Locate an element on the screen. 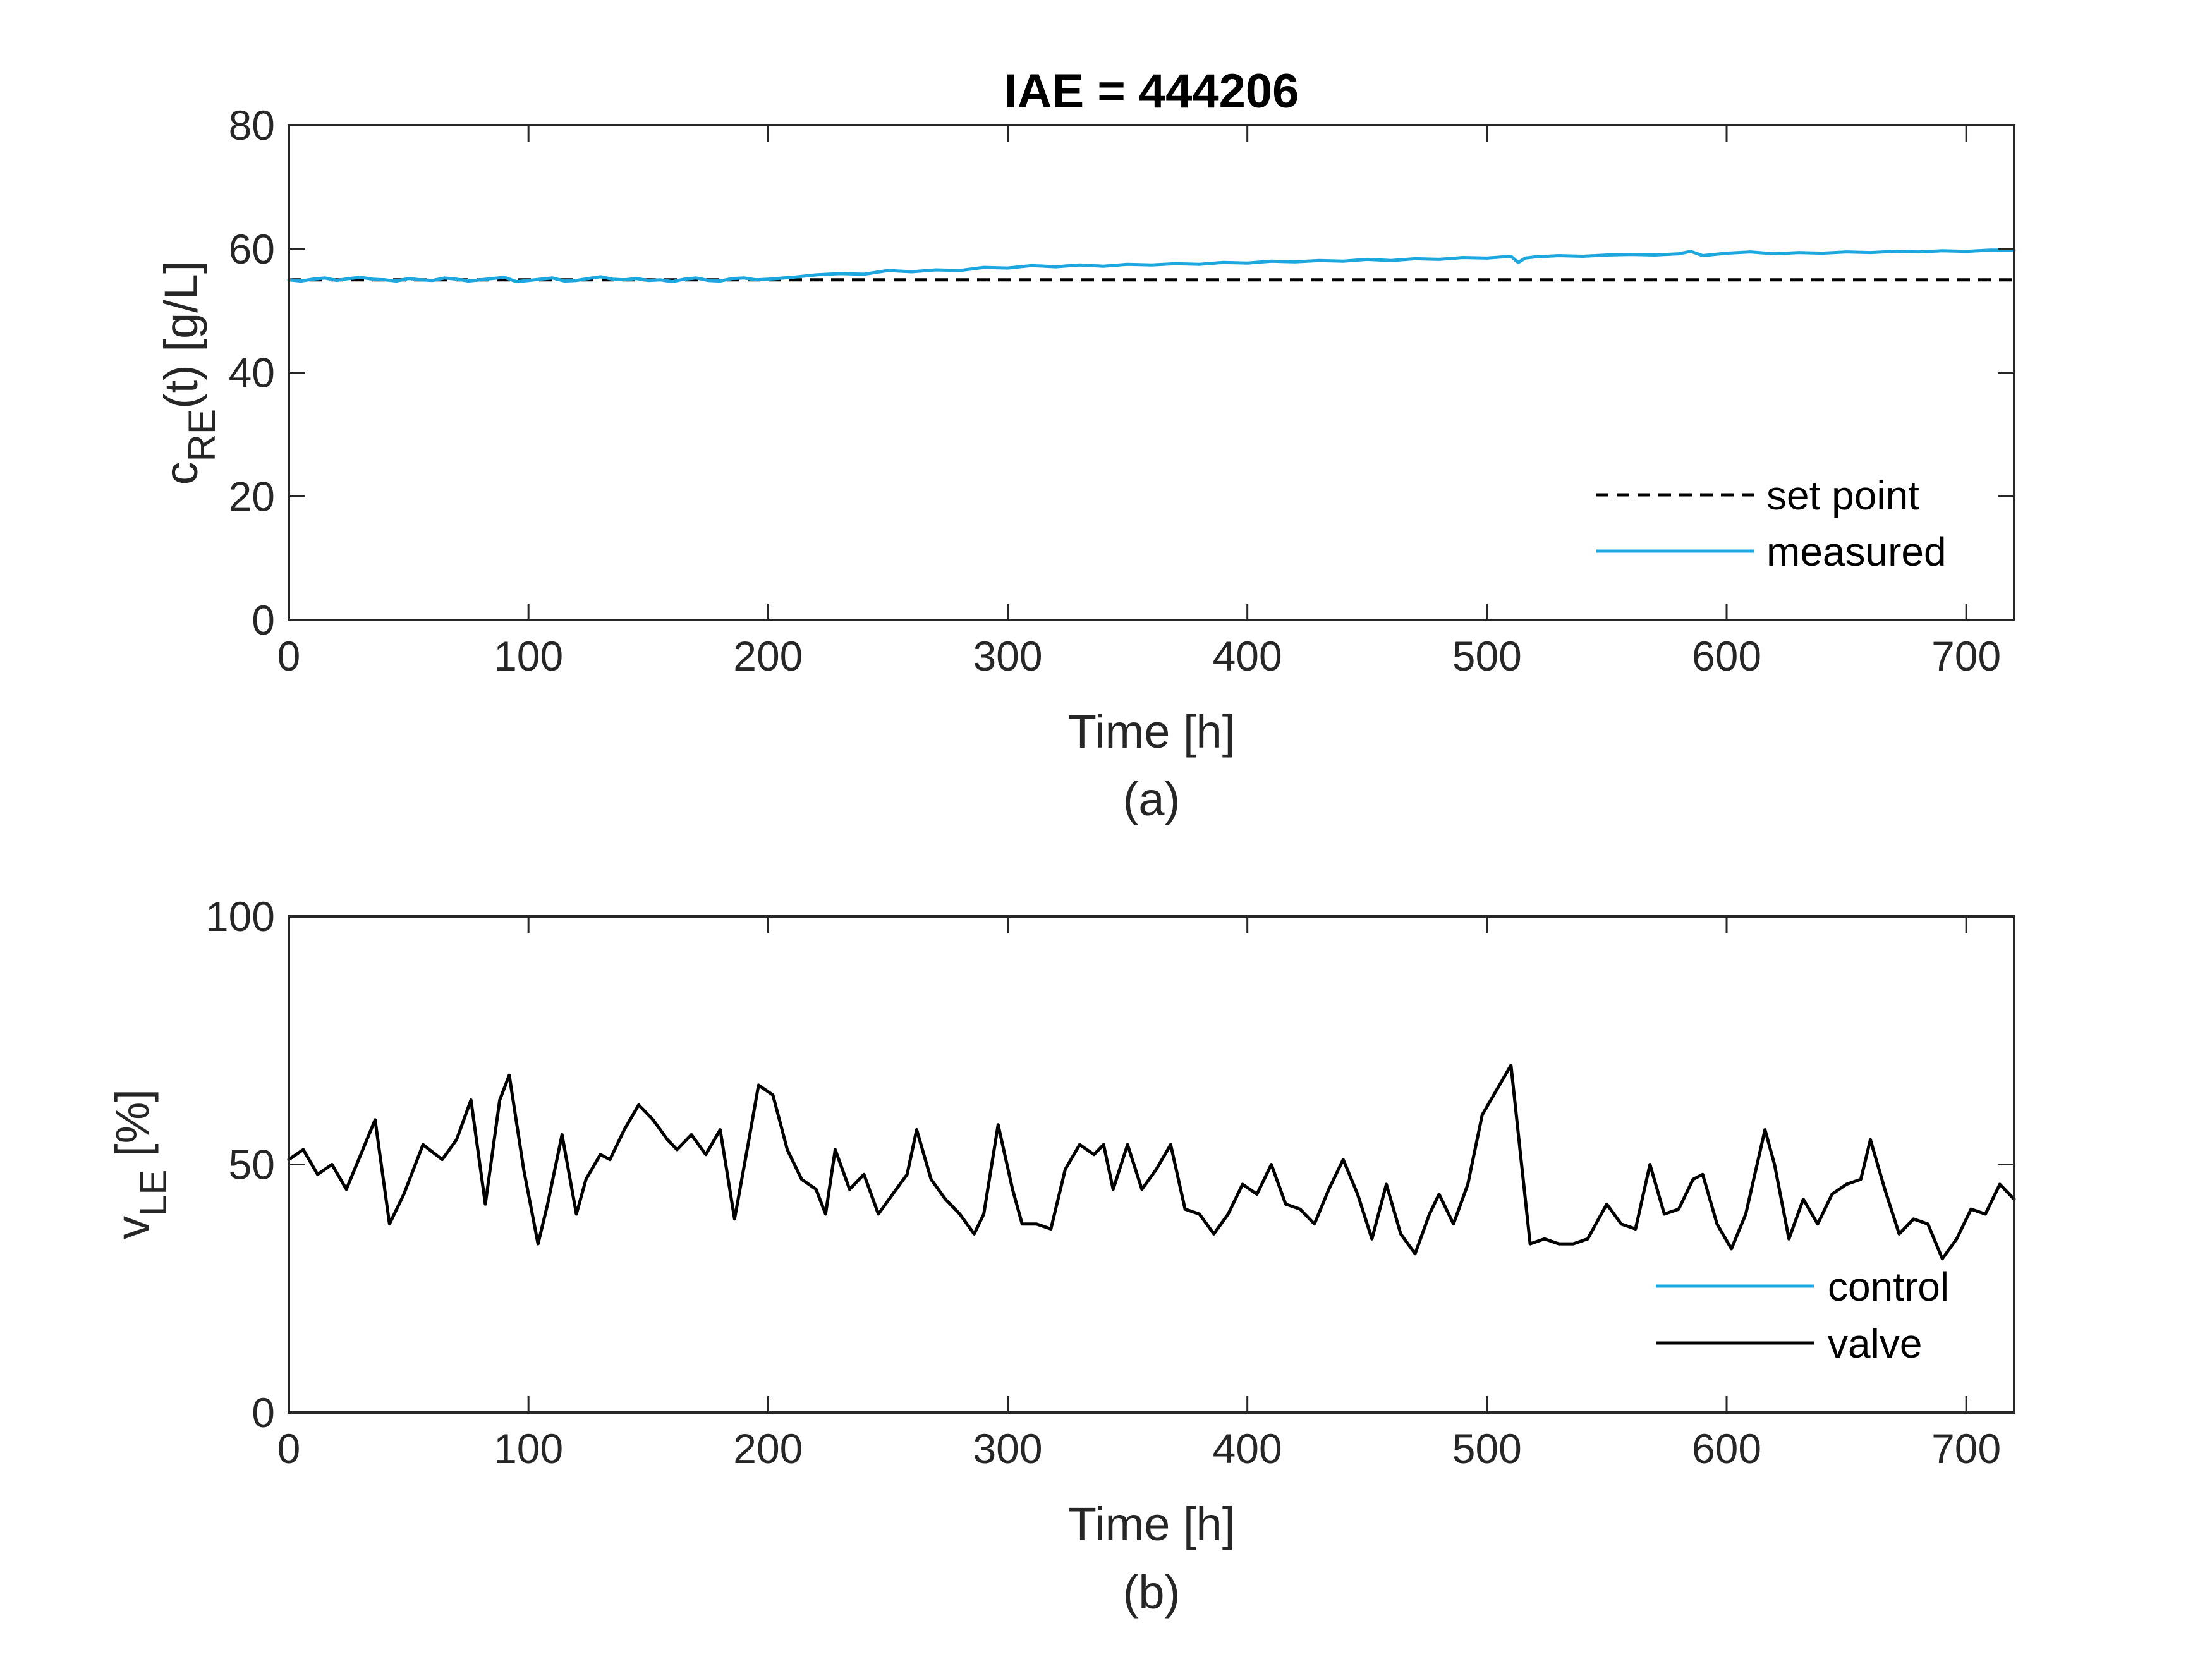 The width and height of the screenshot is (2212, 1659). svg-text: cRE(t) [g/L] is located at coordinates (189, 373).